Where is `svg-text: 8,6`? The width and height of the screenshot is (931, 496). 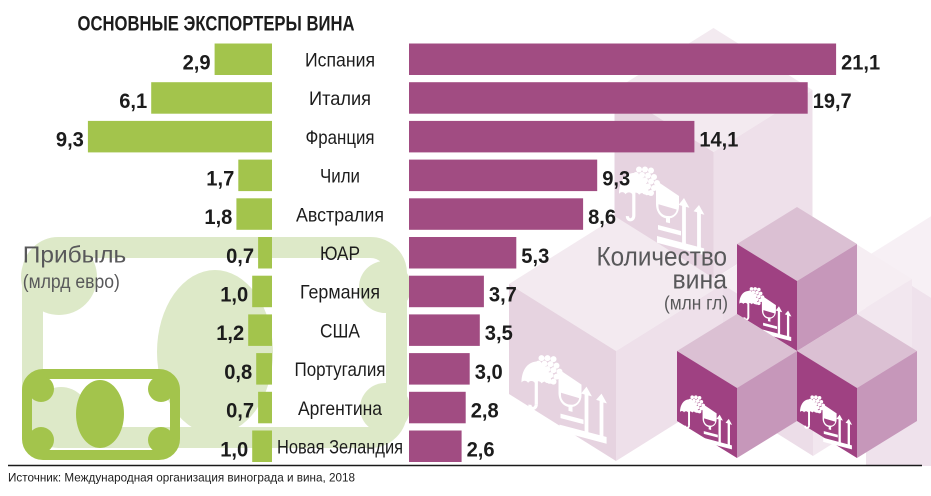
svg-text: 8,6 is located at coordinates (602, 217).